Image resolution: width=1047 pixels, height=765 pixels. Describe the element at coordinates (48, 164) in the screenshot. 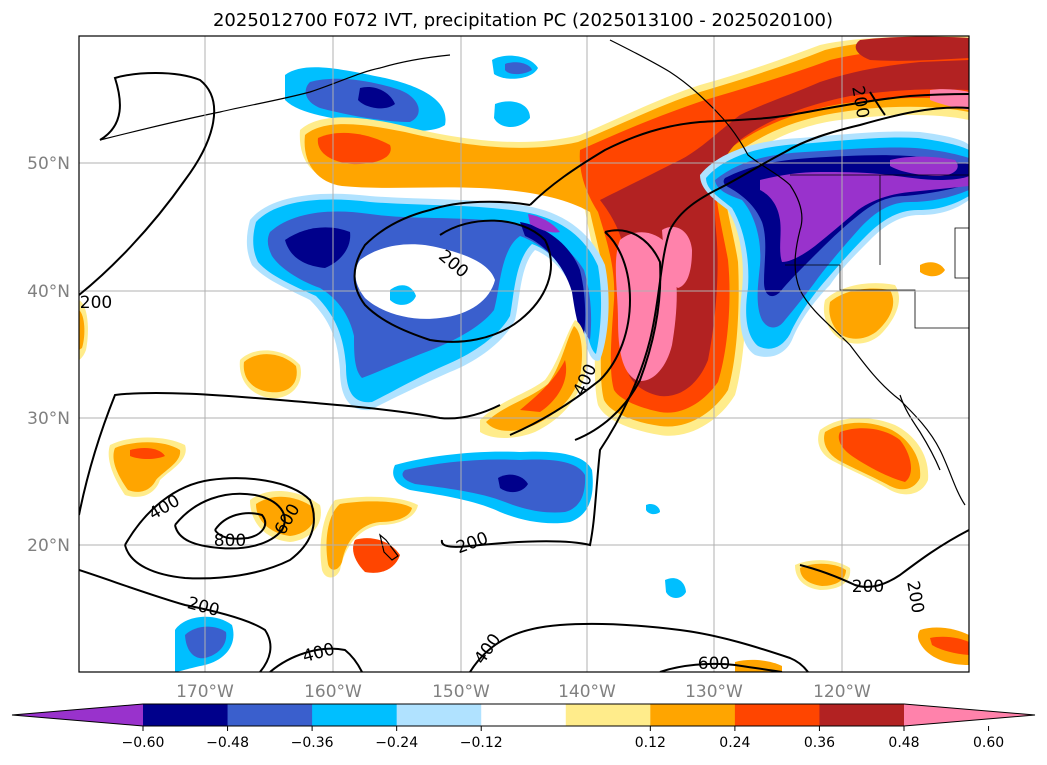

I see `lat-label: 50°N` at that location.